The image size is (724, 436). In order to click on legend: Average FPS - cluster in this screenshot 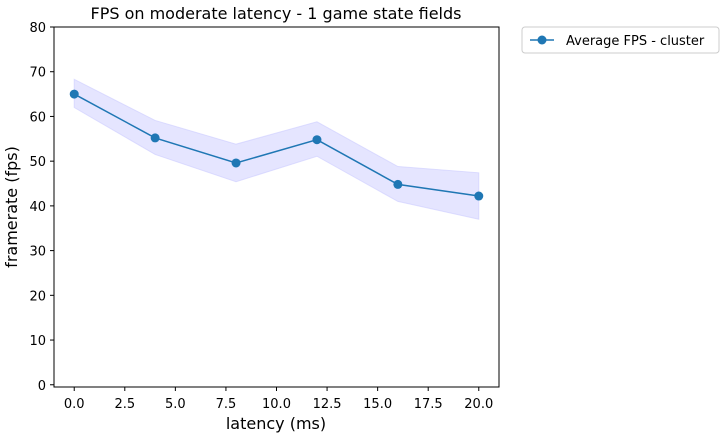, I will do `click(620, 40)`.